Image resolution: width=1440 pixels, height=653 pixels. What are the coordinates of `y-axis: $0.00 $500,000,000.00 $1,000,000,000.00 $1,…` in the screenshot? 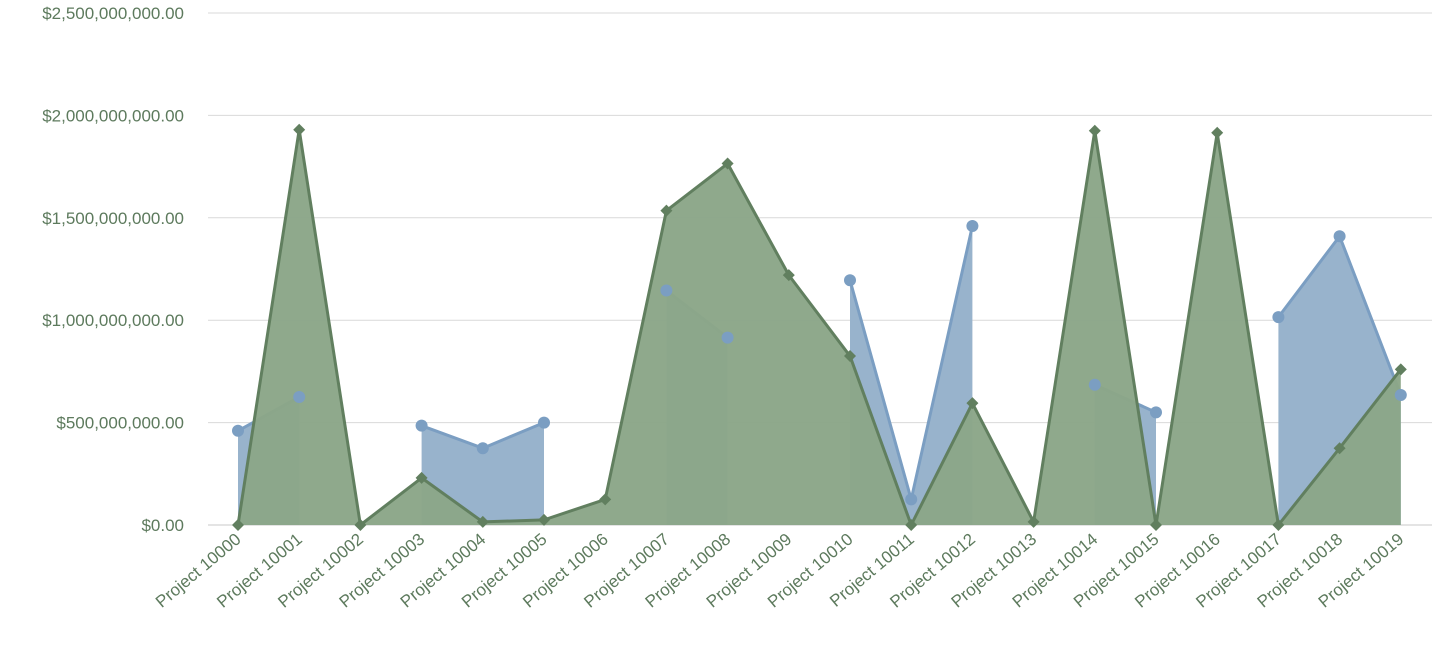 It's located at (113, 269).